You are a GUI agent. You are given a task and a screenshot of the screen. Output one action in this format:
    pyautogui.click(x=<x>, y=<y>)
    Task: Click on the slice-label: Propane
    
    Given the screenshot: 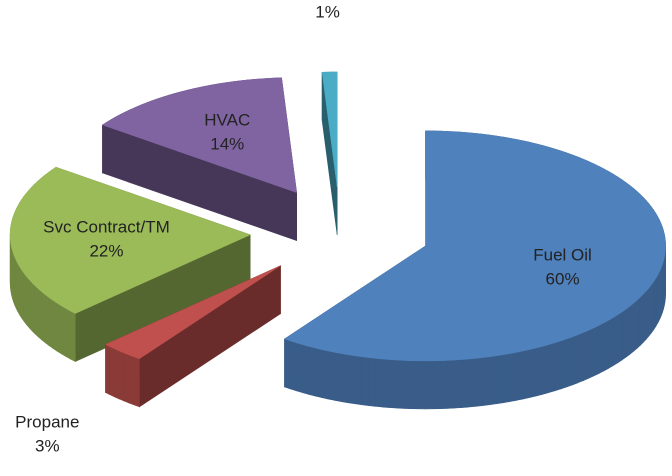 What is the action you would take?
    pyautogui.click(x=47, y=422)
    